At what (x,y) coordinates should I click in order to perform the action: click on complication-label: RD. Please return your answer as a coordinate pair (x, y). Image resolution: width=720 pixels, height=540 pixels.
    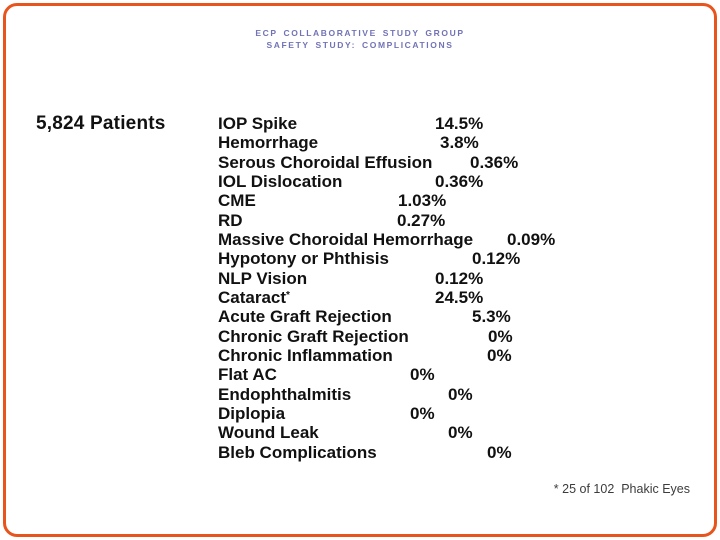
    Looking at the image, I should click on (230, 220).